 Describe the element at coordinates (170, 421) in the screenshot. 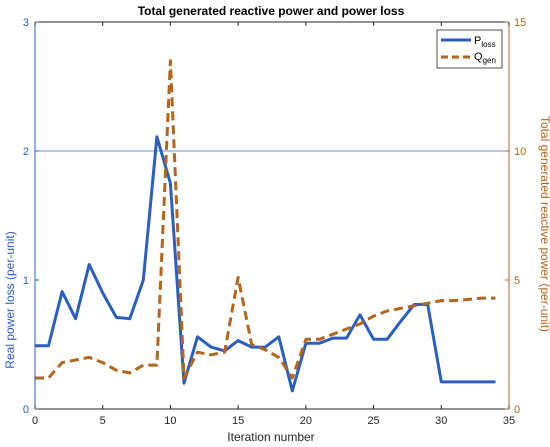

I see `x-tick-label: 10` at that location.